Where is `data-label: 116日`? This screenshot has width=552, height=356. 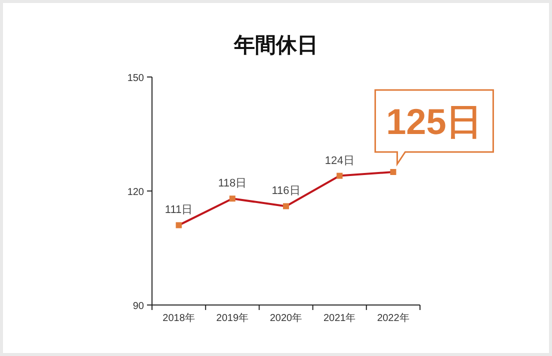 data-label: 116日 is located at coordinates (286, 191).